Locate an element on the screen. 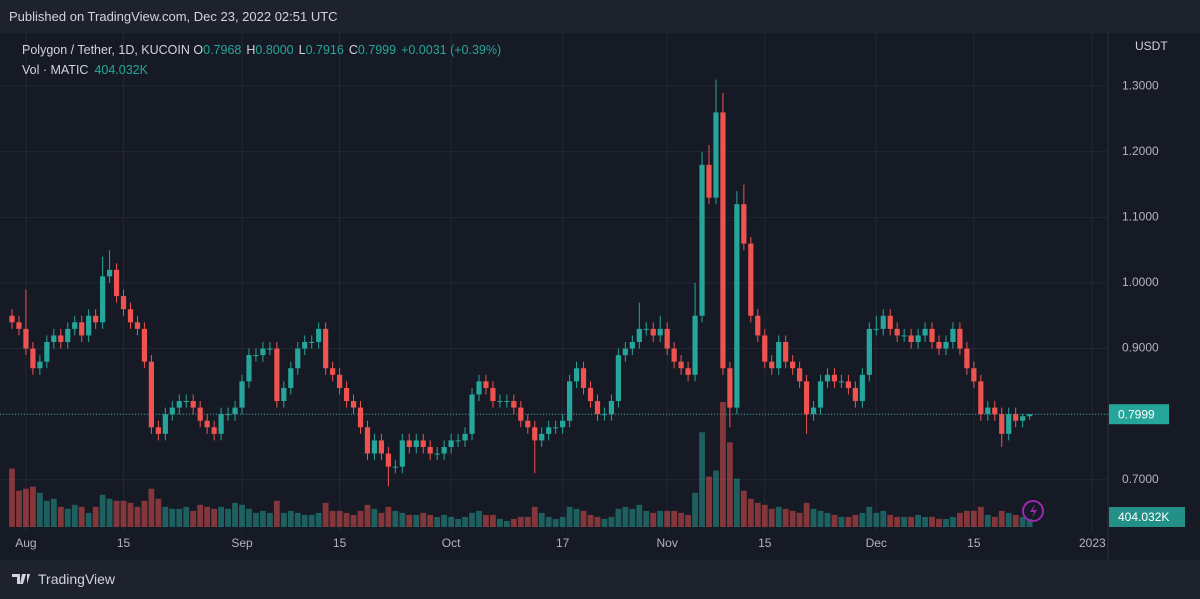 Image resolution: width=1200 pixels, height=599 pixels. last-price-label: 0.7999 is located at coordinates (1136, 414).